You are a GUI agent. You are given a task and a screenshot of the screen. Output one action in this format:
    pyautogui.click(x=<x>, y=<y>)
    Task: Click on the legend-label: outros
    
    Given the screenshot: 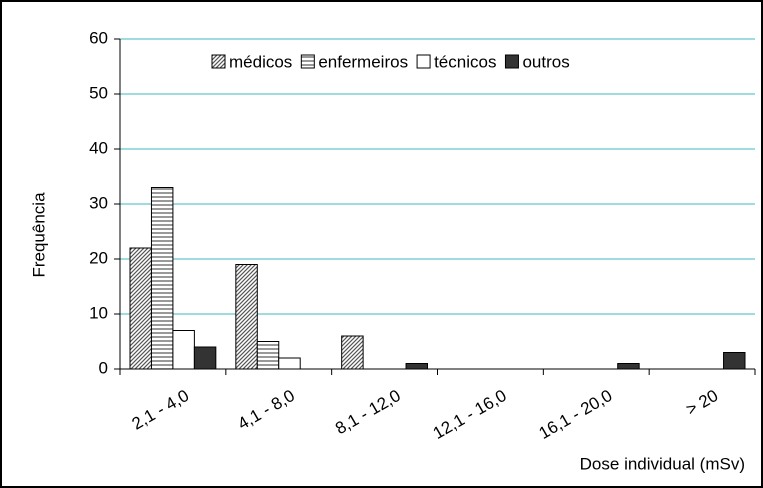 What is the action you would take?
    pyautogui.click(x=545, y=61)
    